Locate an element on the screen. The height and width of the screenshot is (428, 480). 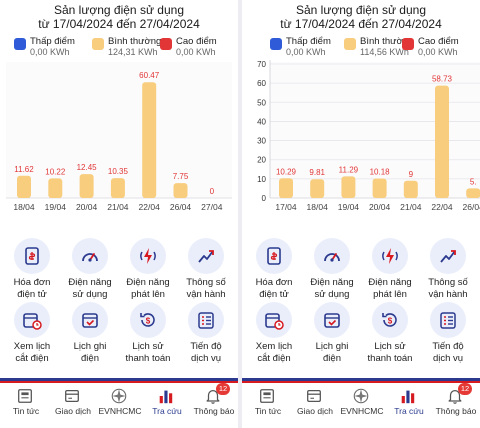
bar-value-label: 7.75 is located at coordinates (181, 176).